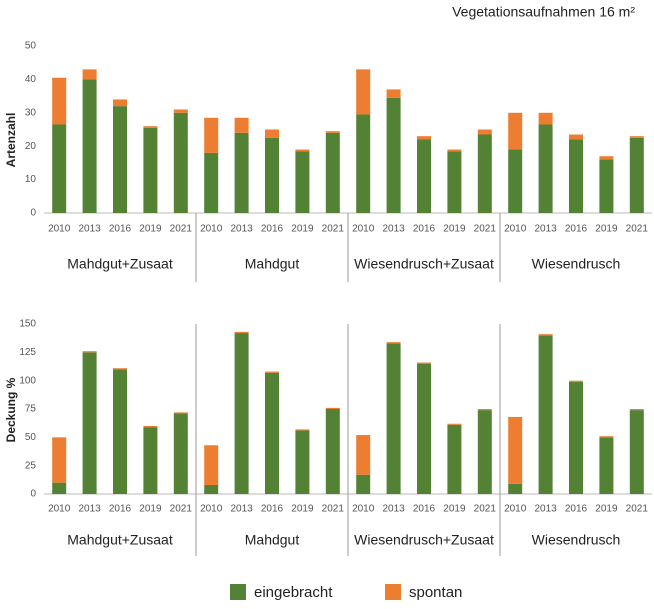 The height and width of the screenshot is (609, 654). What do you see at coordinates (31, 465) in the screenshot?
I see `y-tick-label: 25` at bounding box center [31, 465].